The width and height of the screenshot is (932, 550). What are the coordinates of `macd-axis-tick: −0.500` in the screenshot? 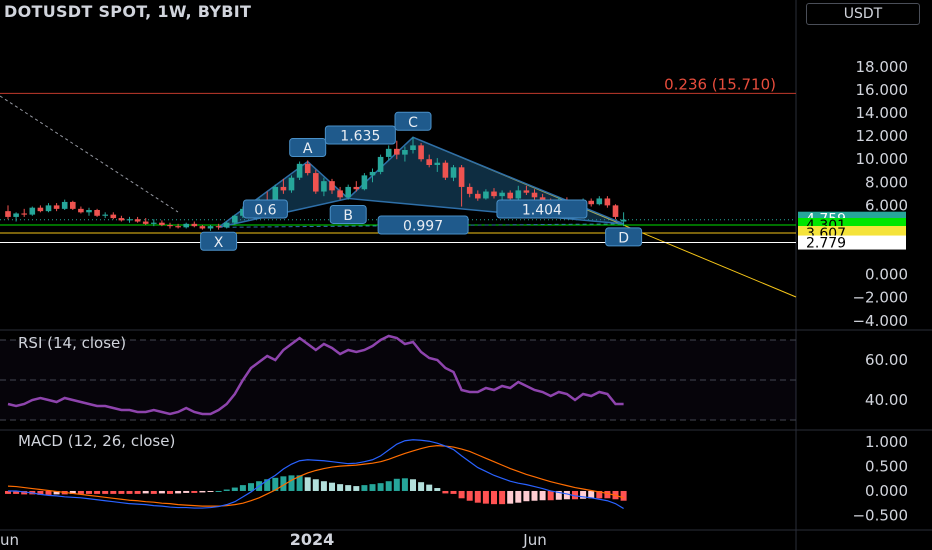 It's located at (880, 515).